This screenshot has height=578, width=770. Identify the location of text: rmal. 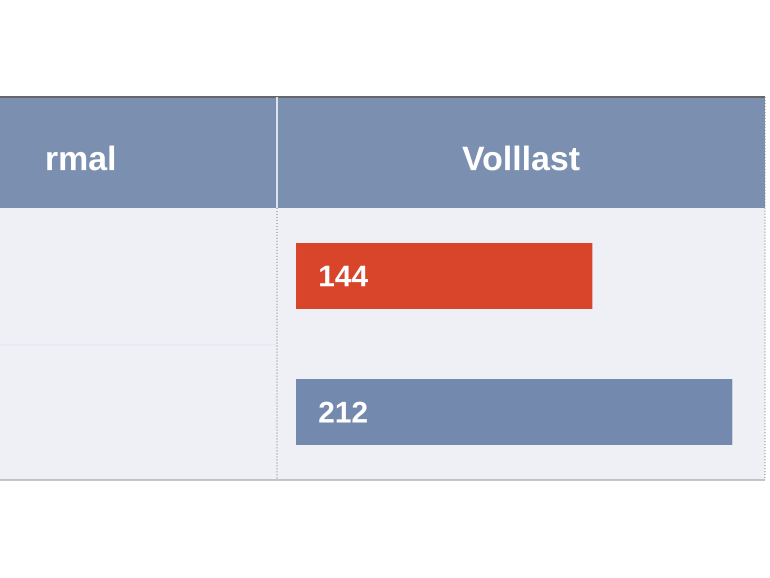
(80, 158).